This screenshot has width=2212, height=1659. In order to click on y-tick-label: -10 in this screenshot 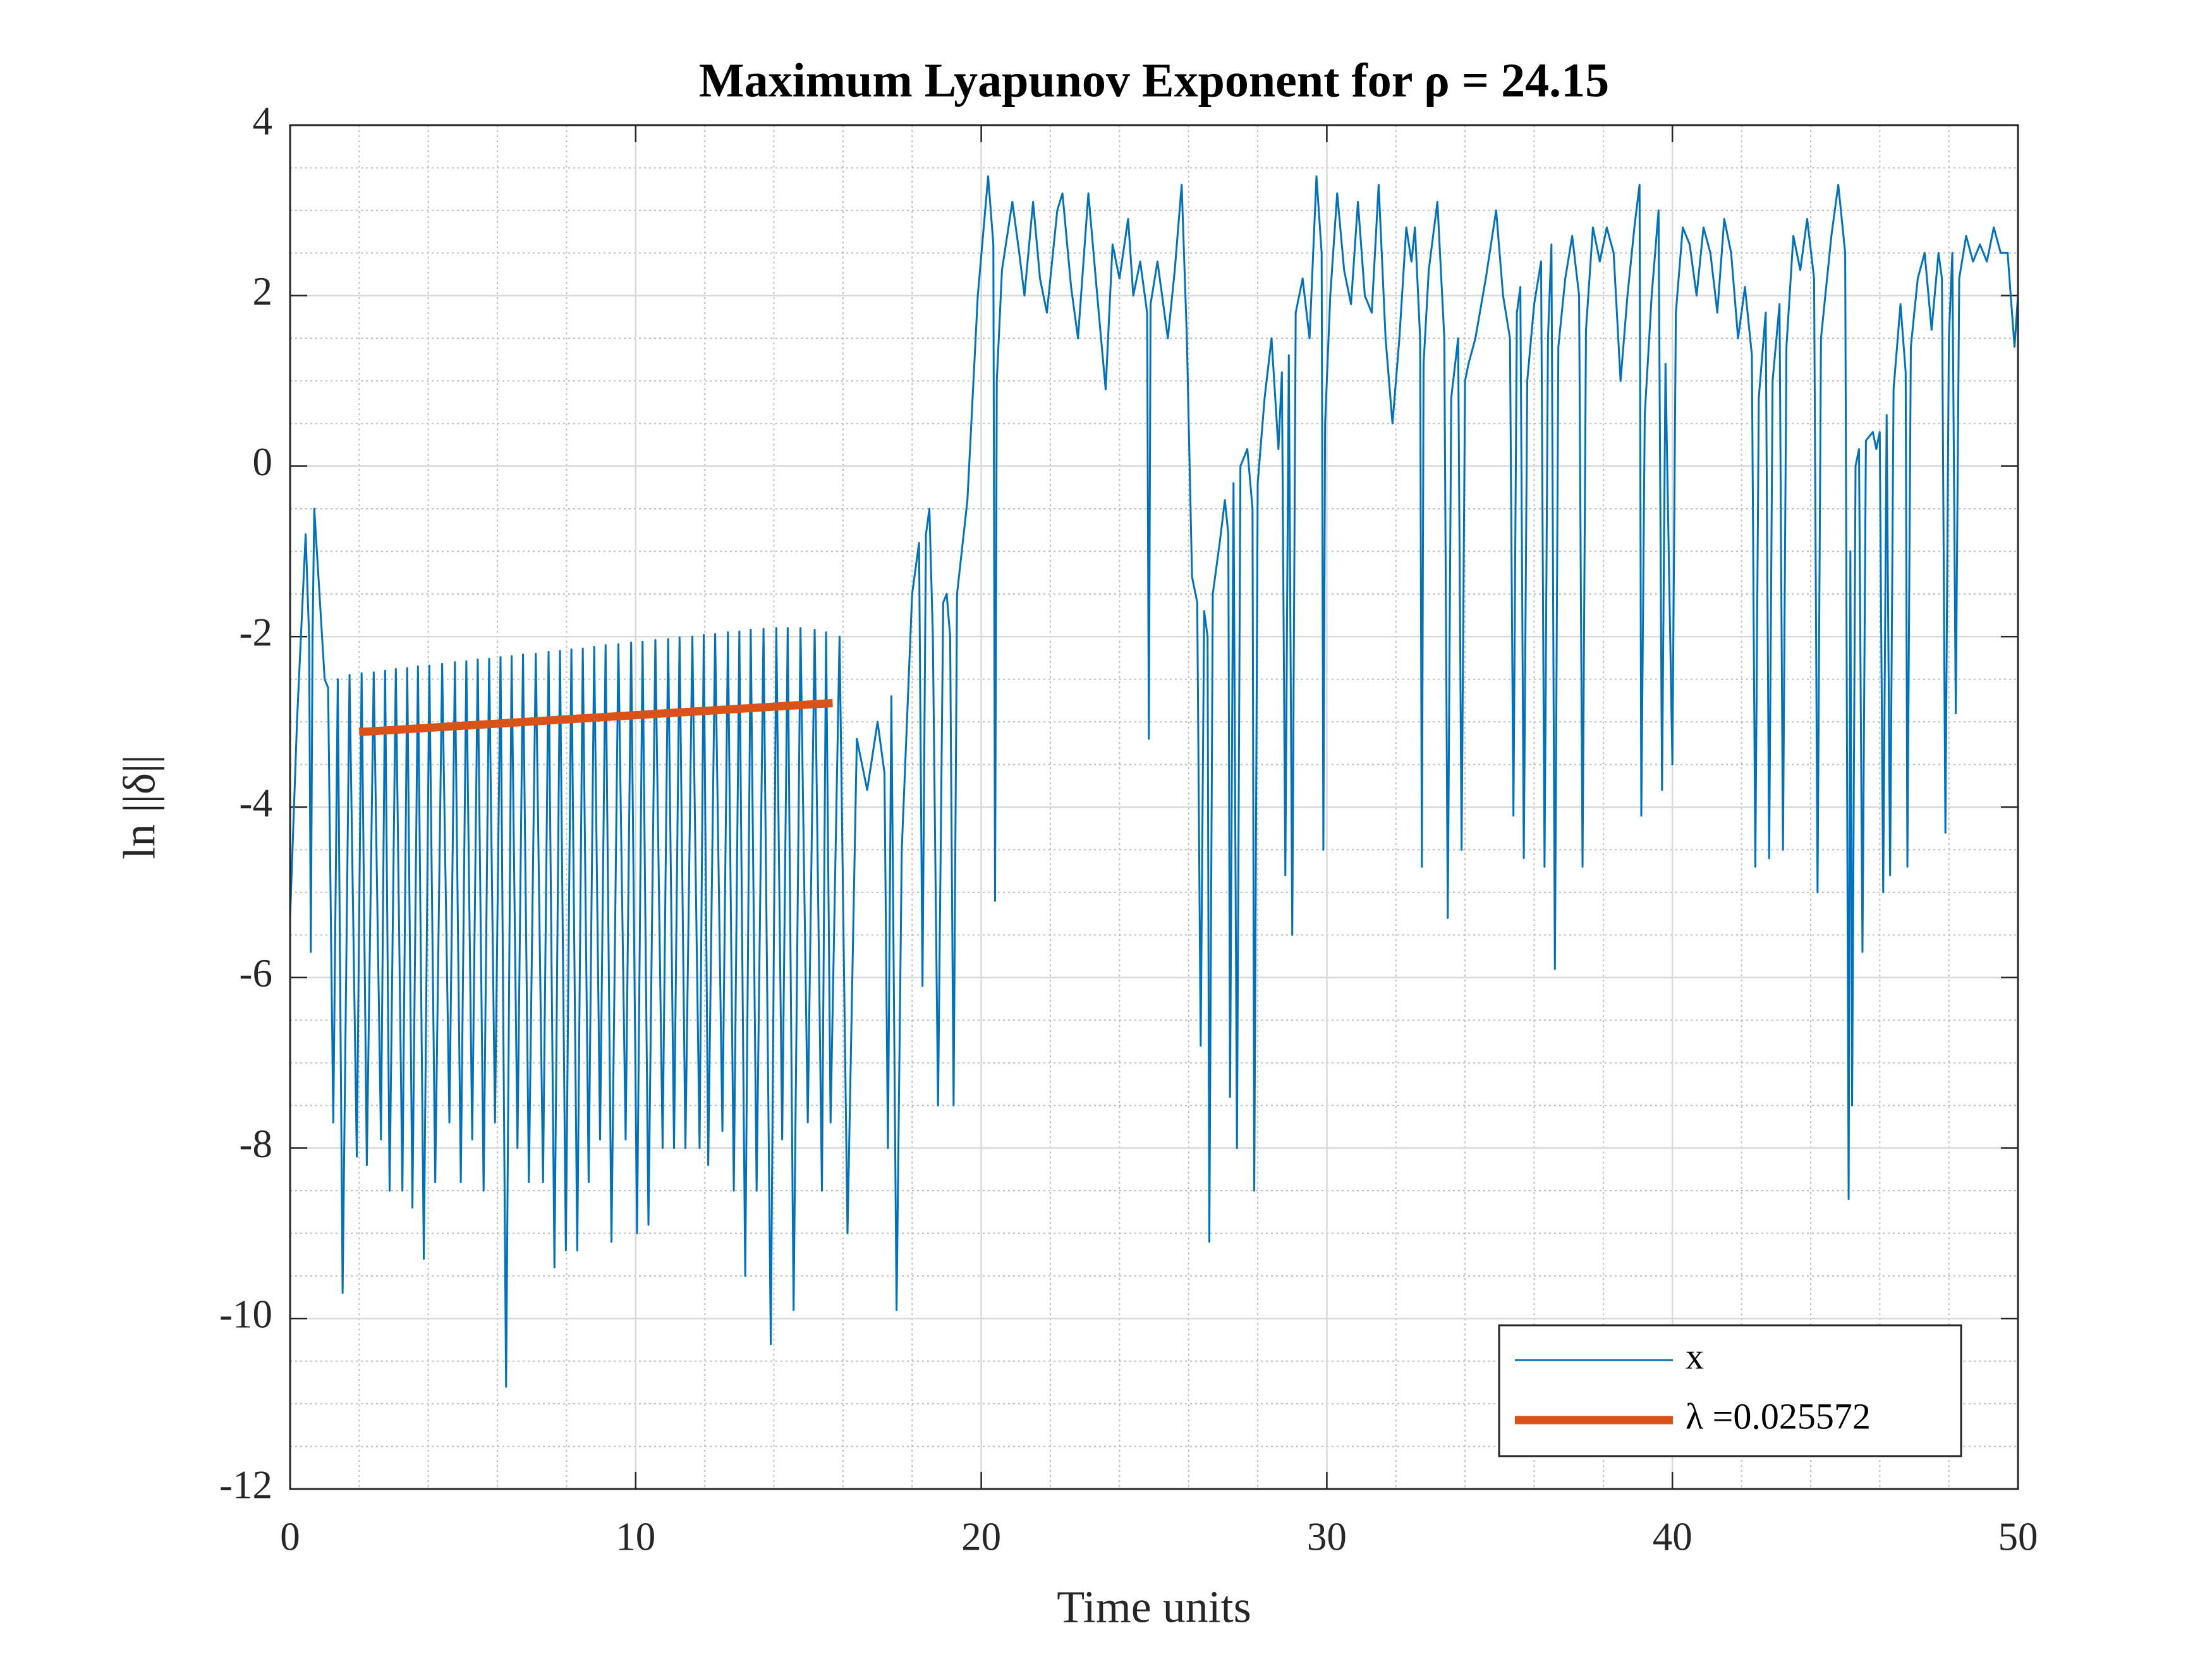, I will do `click(245, 1315)`.